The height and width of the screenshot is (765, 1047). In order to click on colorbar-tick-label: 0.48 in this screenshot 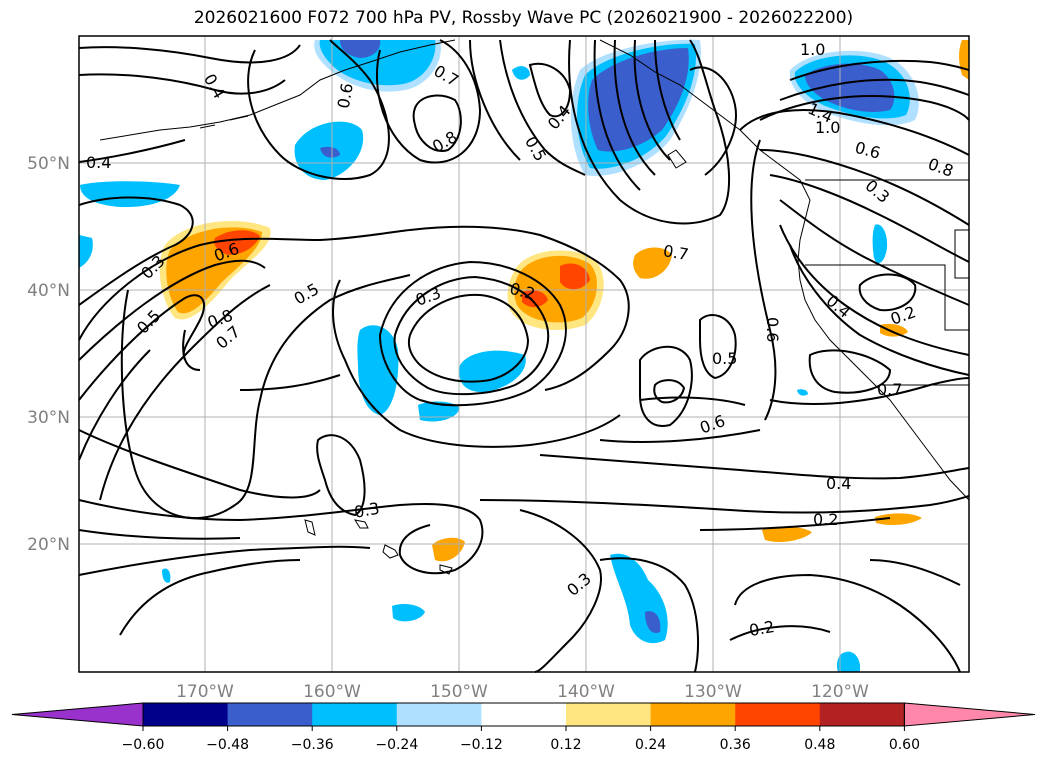, I will do `click(819, 745)`.